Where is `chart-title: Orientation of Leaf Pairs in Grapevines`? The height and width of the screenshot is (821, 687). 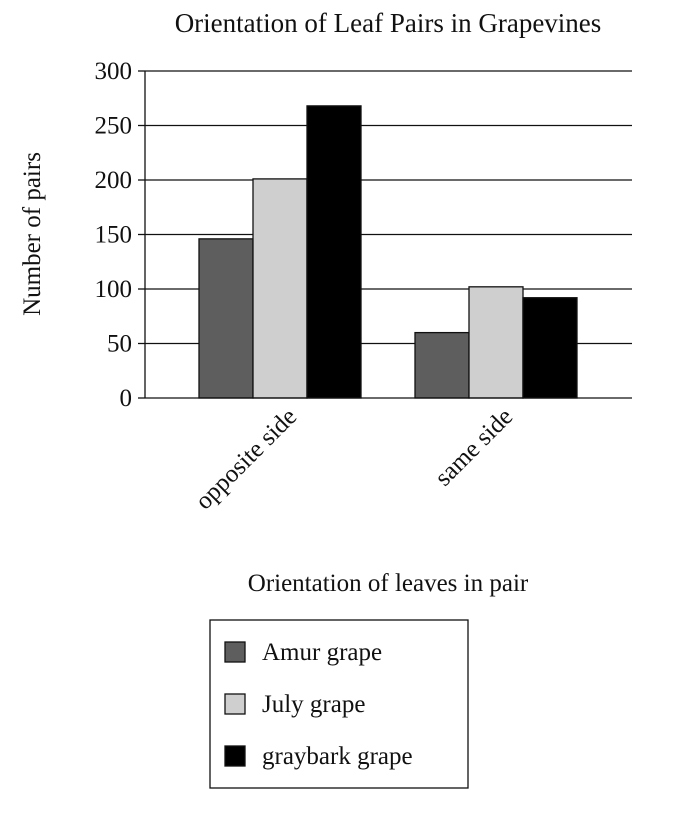
chart-title: Orientation of Leaf Pairs in Grapevines is located at coordinates (388, 23).